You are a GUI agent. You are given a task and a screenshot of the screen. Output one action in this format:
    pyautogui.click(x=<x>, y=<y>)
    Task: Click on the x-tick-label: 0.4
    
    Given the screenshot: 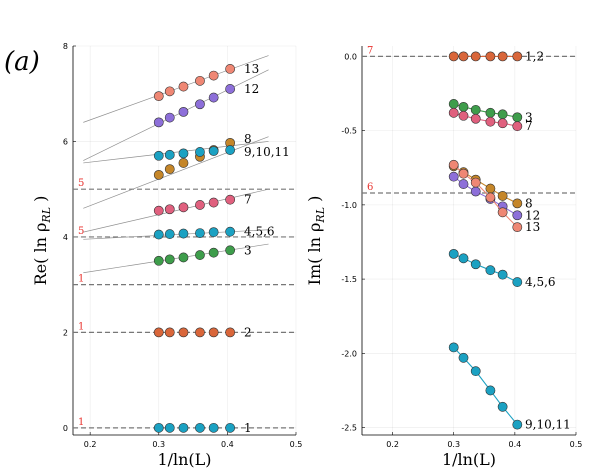 What is the action you would take?
    pyautogui.click(x=227, y=444)
    